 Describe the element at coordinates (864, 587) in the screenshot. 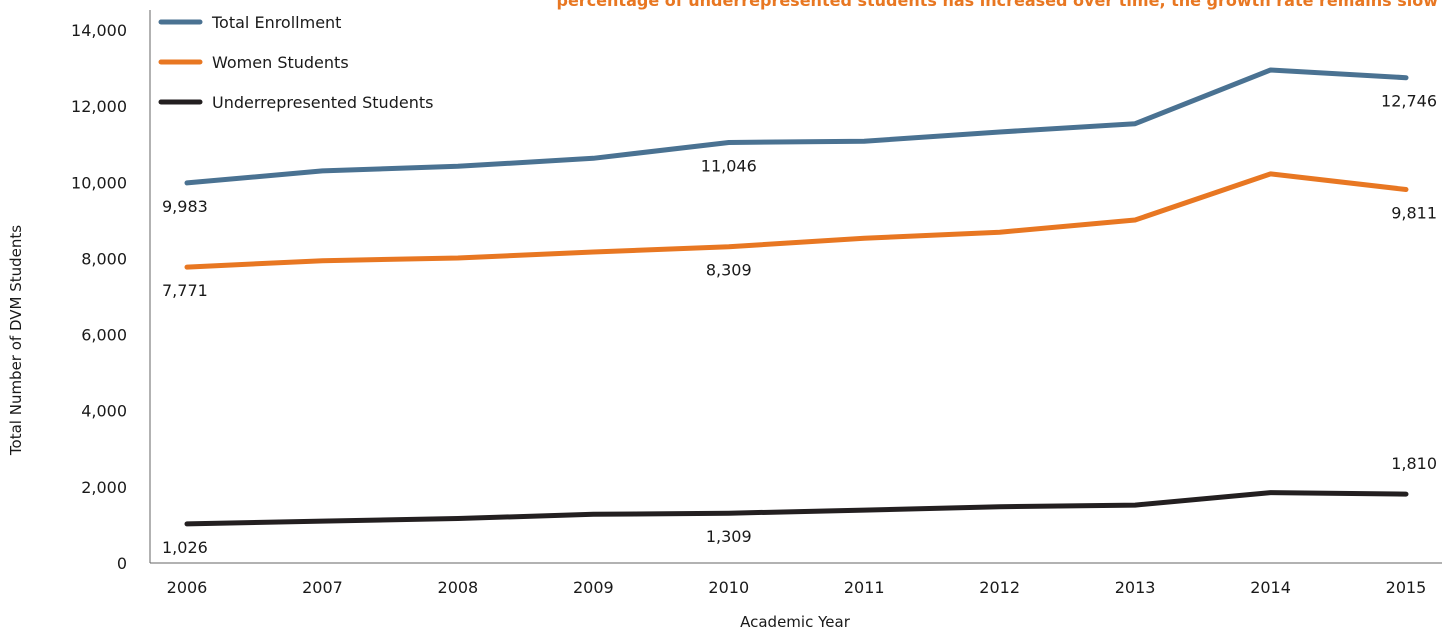

I see `x-tick-label: 2011` at that location.